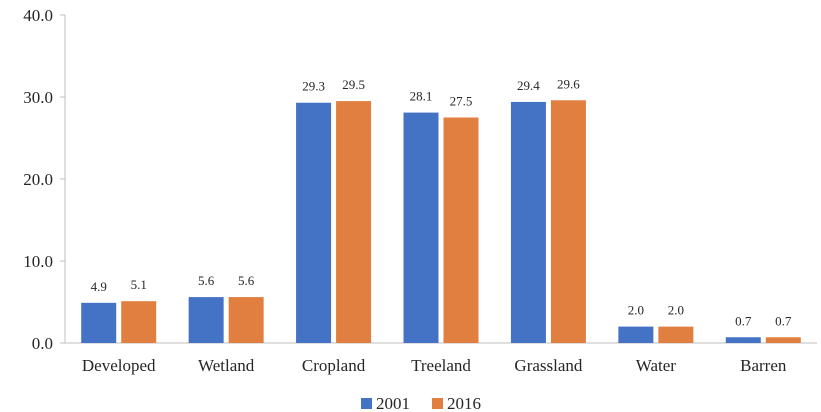 This screenshot has height=412, width=821. Describe the element at coordinates (226, 365) in the screenshot. I see `x-category-label: Wetland` at that location.